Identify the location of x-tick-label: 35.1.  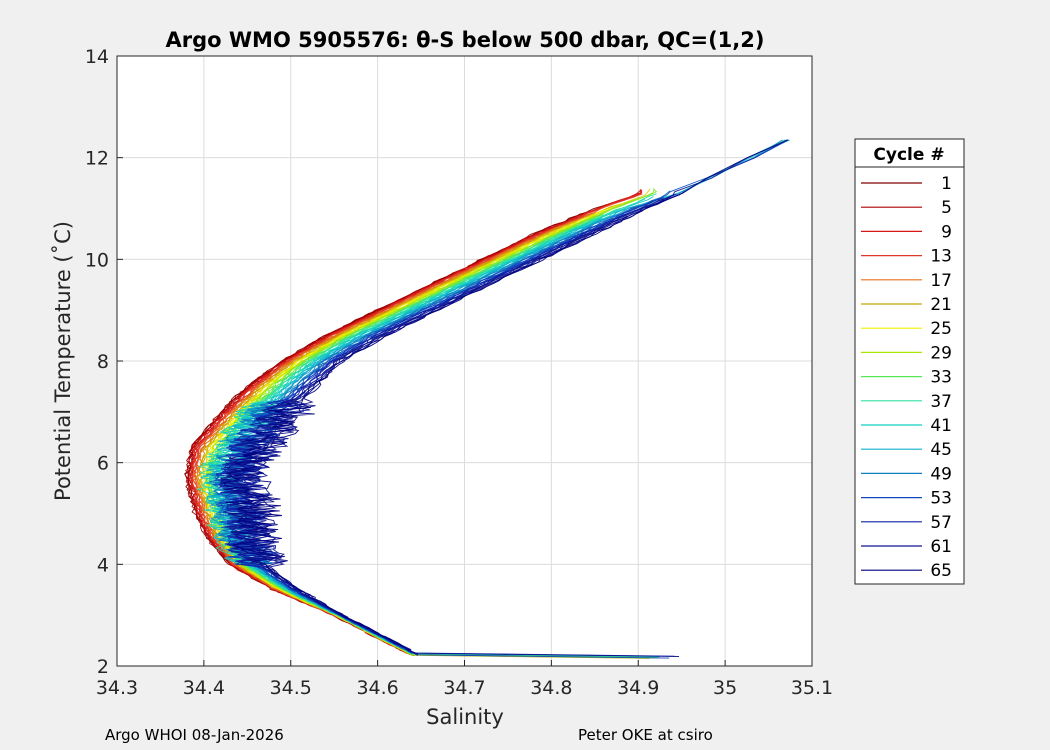
(812, 688).